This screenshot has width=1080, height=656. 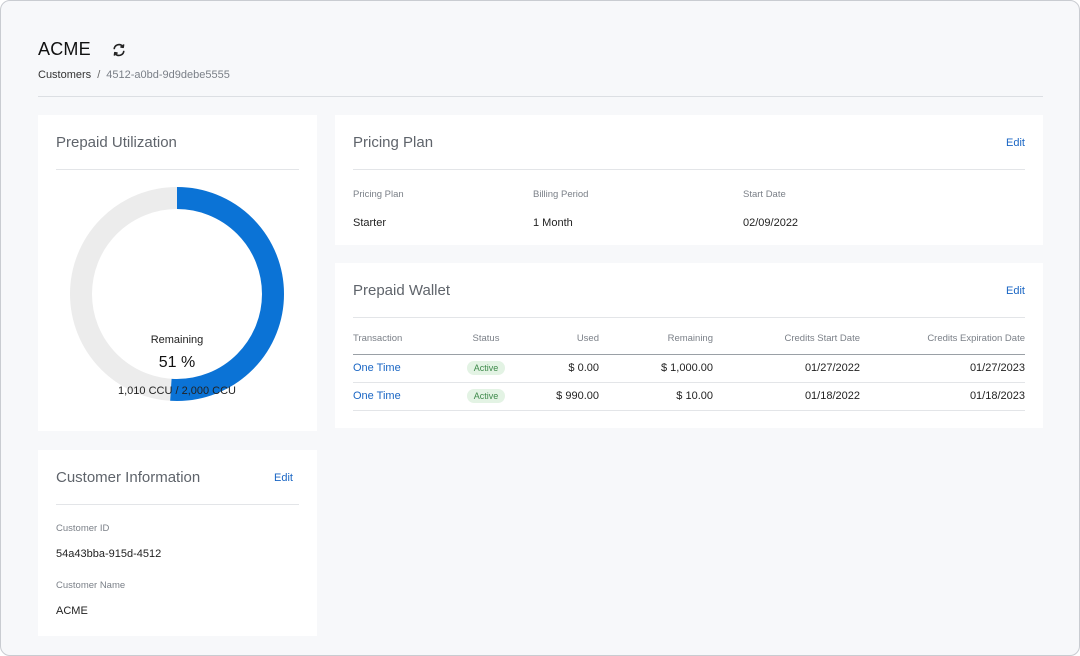 What do you see at coordinates (168, 75) in the screenshot?
I see `breadcrumb-current: 4512-a0bd-9d9debe5555` at bounding box center [168, 75].